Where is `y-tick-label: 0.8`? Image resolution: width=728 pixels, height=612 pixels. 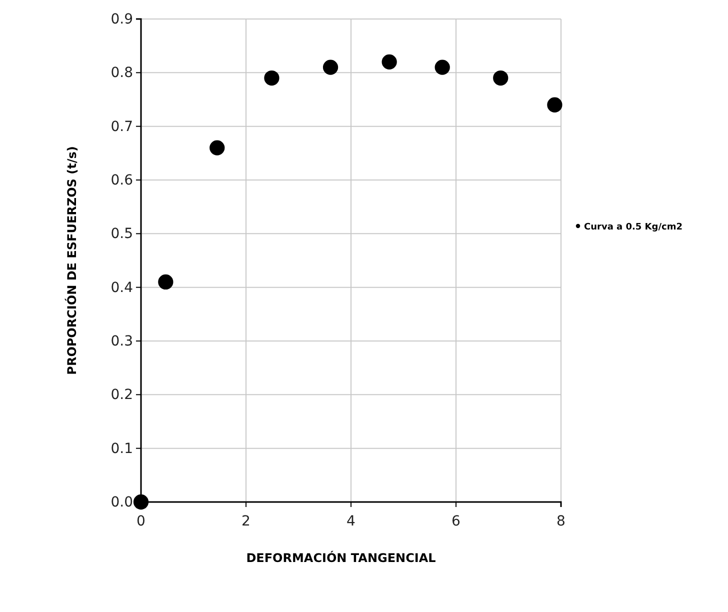 y-tick-label: 0.8 is located at coordinates (121, 73).